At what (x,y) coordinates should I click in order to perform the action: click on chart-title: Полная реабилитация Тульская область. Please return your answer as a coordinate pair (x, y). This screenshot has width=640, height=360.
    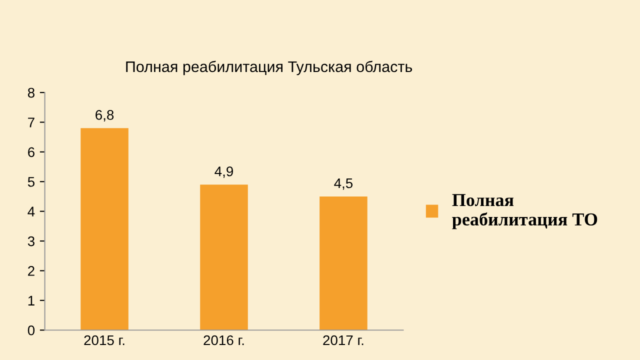
    Looking at the image, I should click on (269, 68).